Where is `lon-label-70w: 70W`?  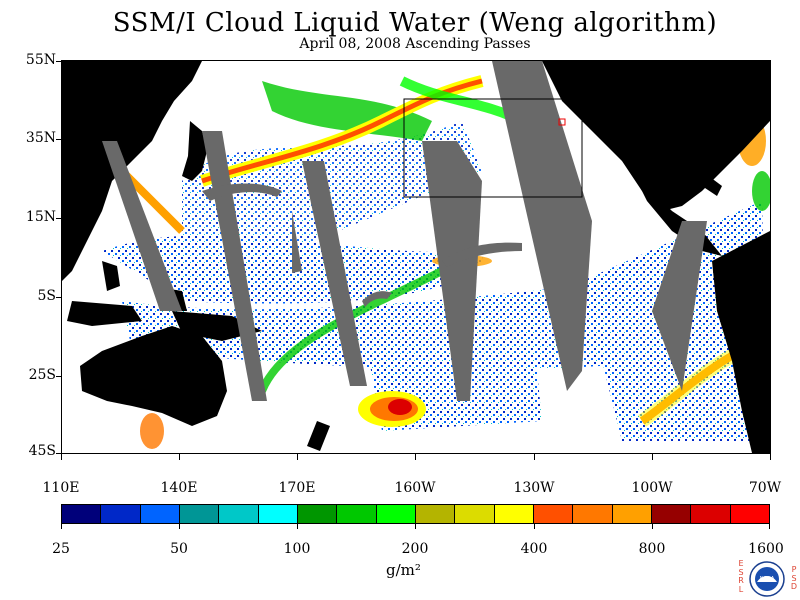 lon-label-70w: 70W is located at coordinates (765, 488).